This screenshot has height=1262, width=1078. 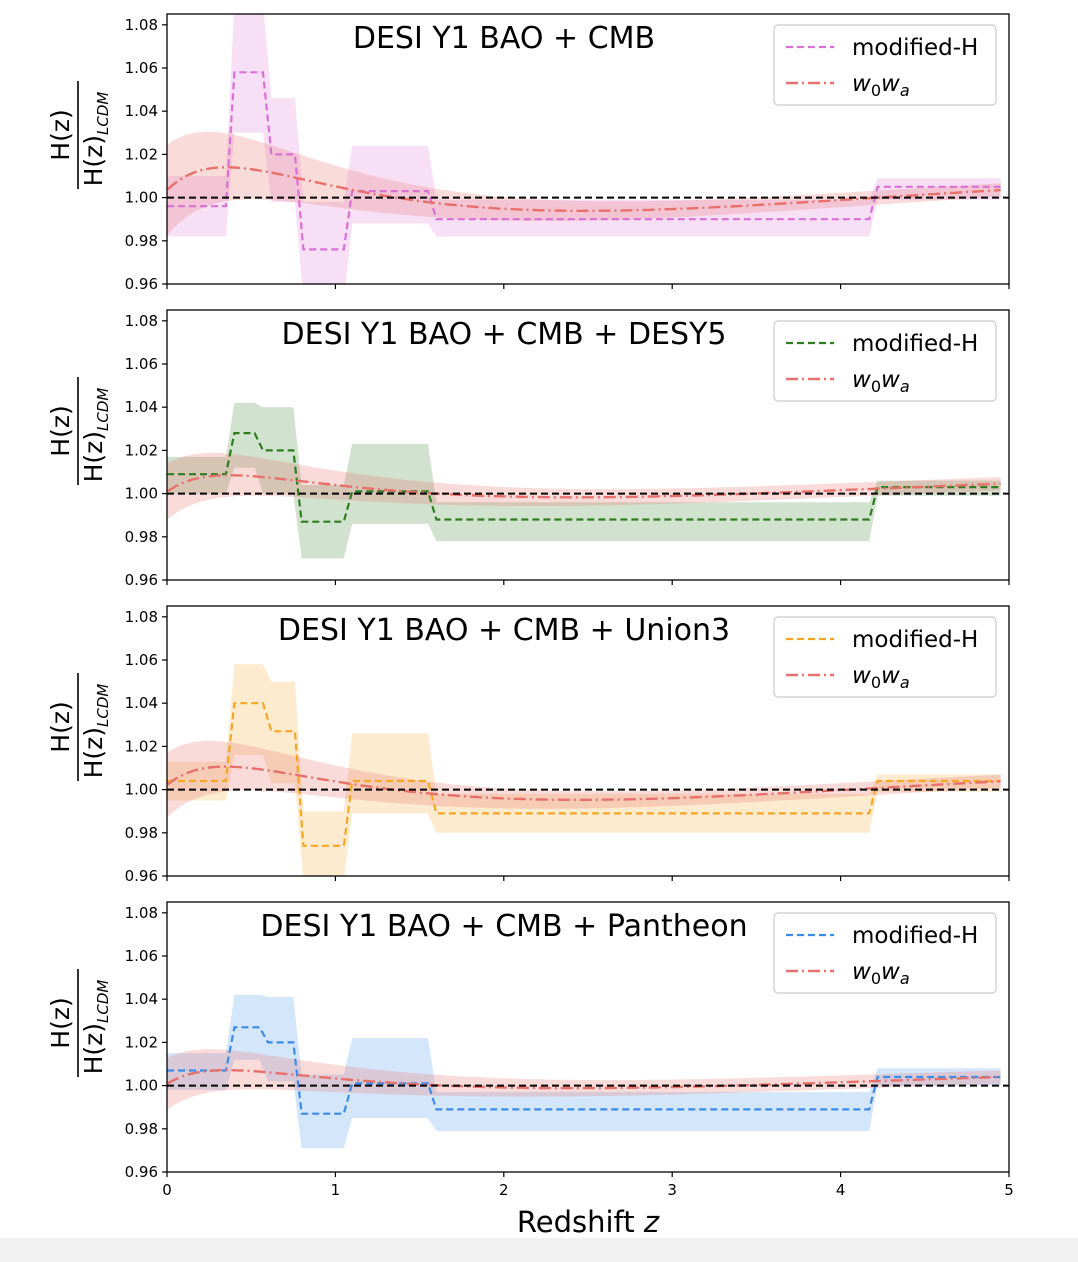 What do you see at coordinates (504, 38) in the screenshot?
I see `panel-title: DESI Y1 BAO + CMB` at bounding box center [504, 38].